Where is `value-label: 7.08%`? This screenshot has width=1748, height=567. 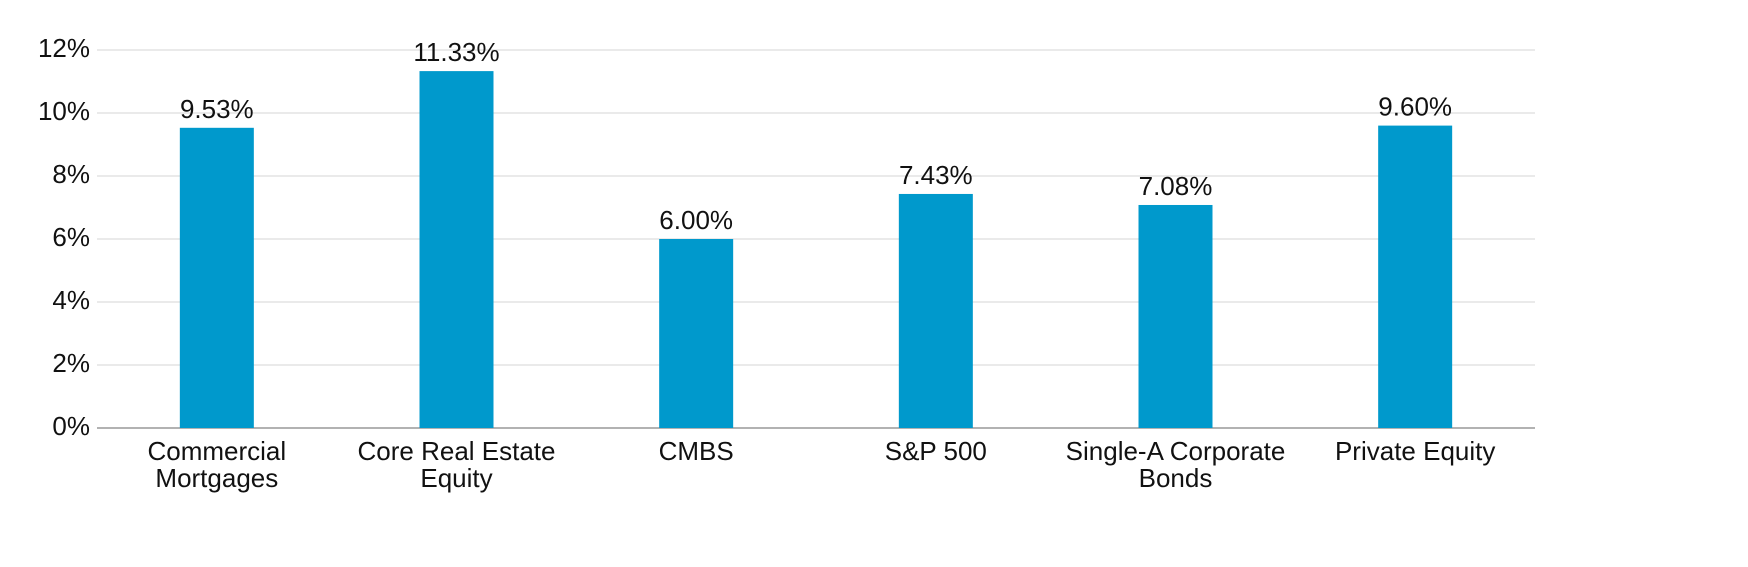 value-label: 7.08% is located at coordinates (1176, 186).